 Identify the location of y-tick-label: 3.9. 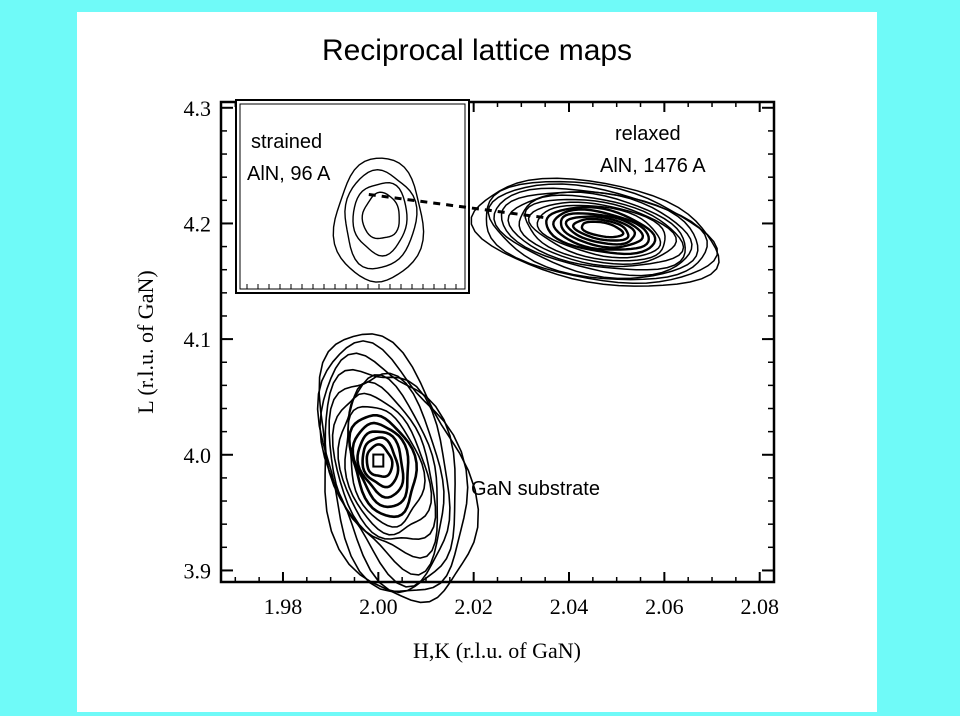
(198, 570).